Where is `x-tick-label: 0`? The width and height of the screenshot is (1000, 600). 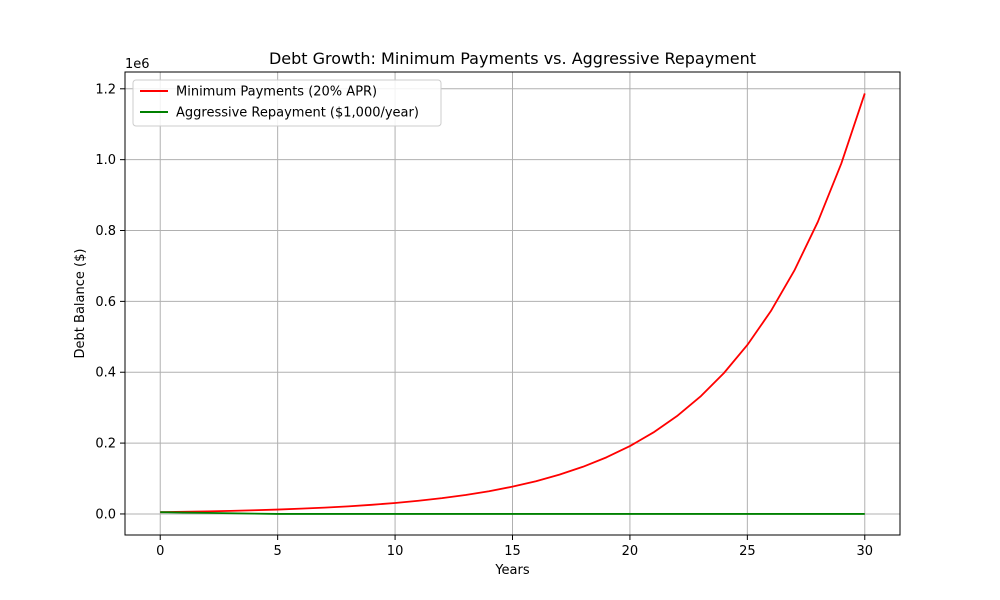
x-tick-label: 0 is located at coordinates (160, 551).